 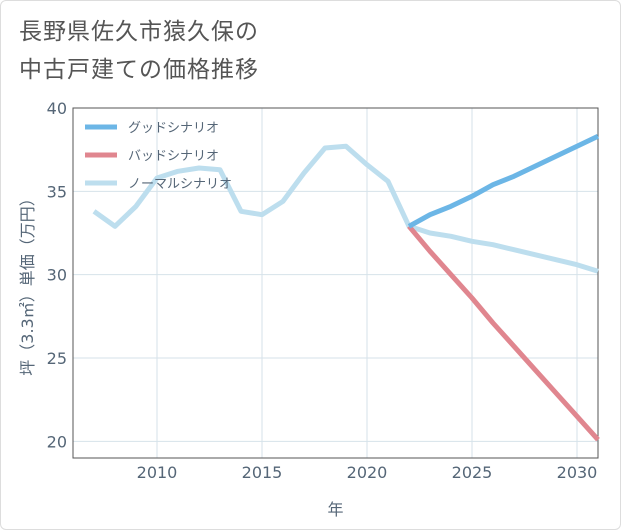 What do you see at coordinates (57, 191) in the screenshot?
I see `y-tick-label: 35` at bounding box center [57, 191].